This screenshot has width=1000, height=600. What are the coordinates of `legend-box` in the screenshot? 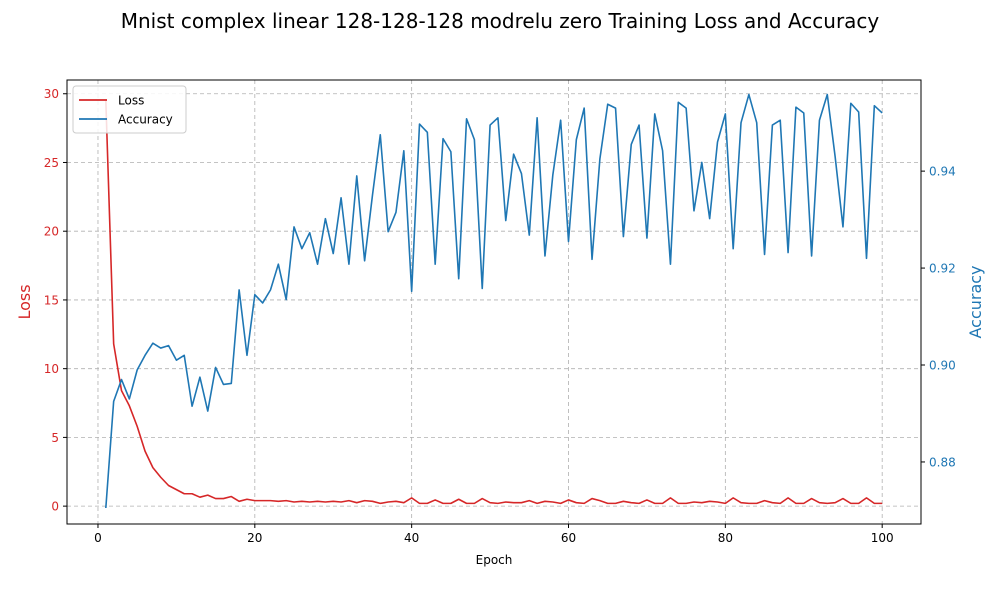 It's located at (129, 109).